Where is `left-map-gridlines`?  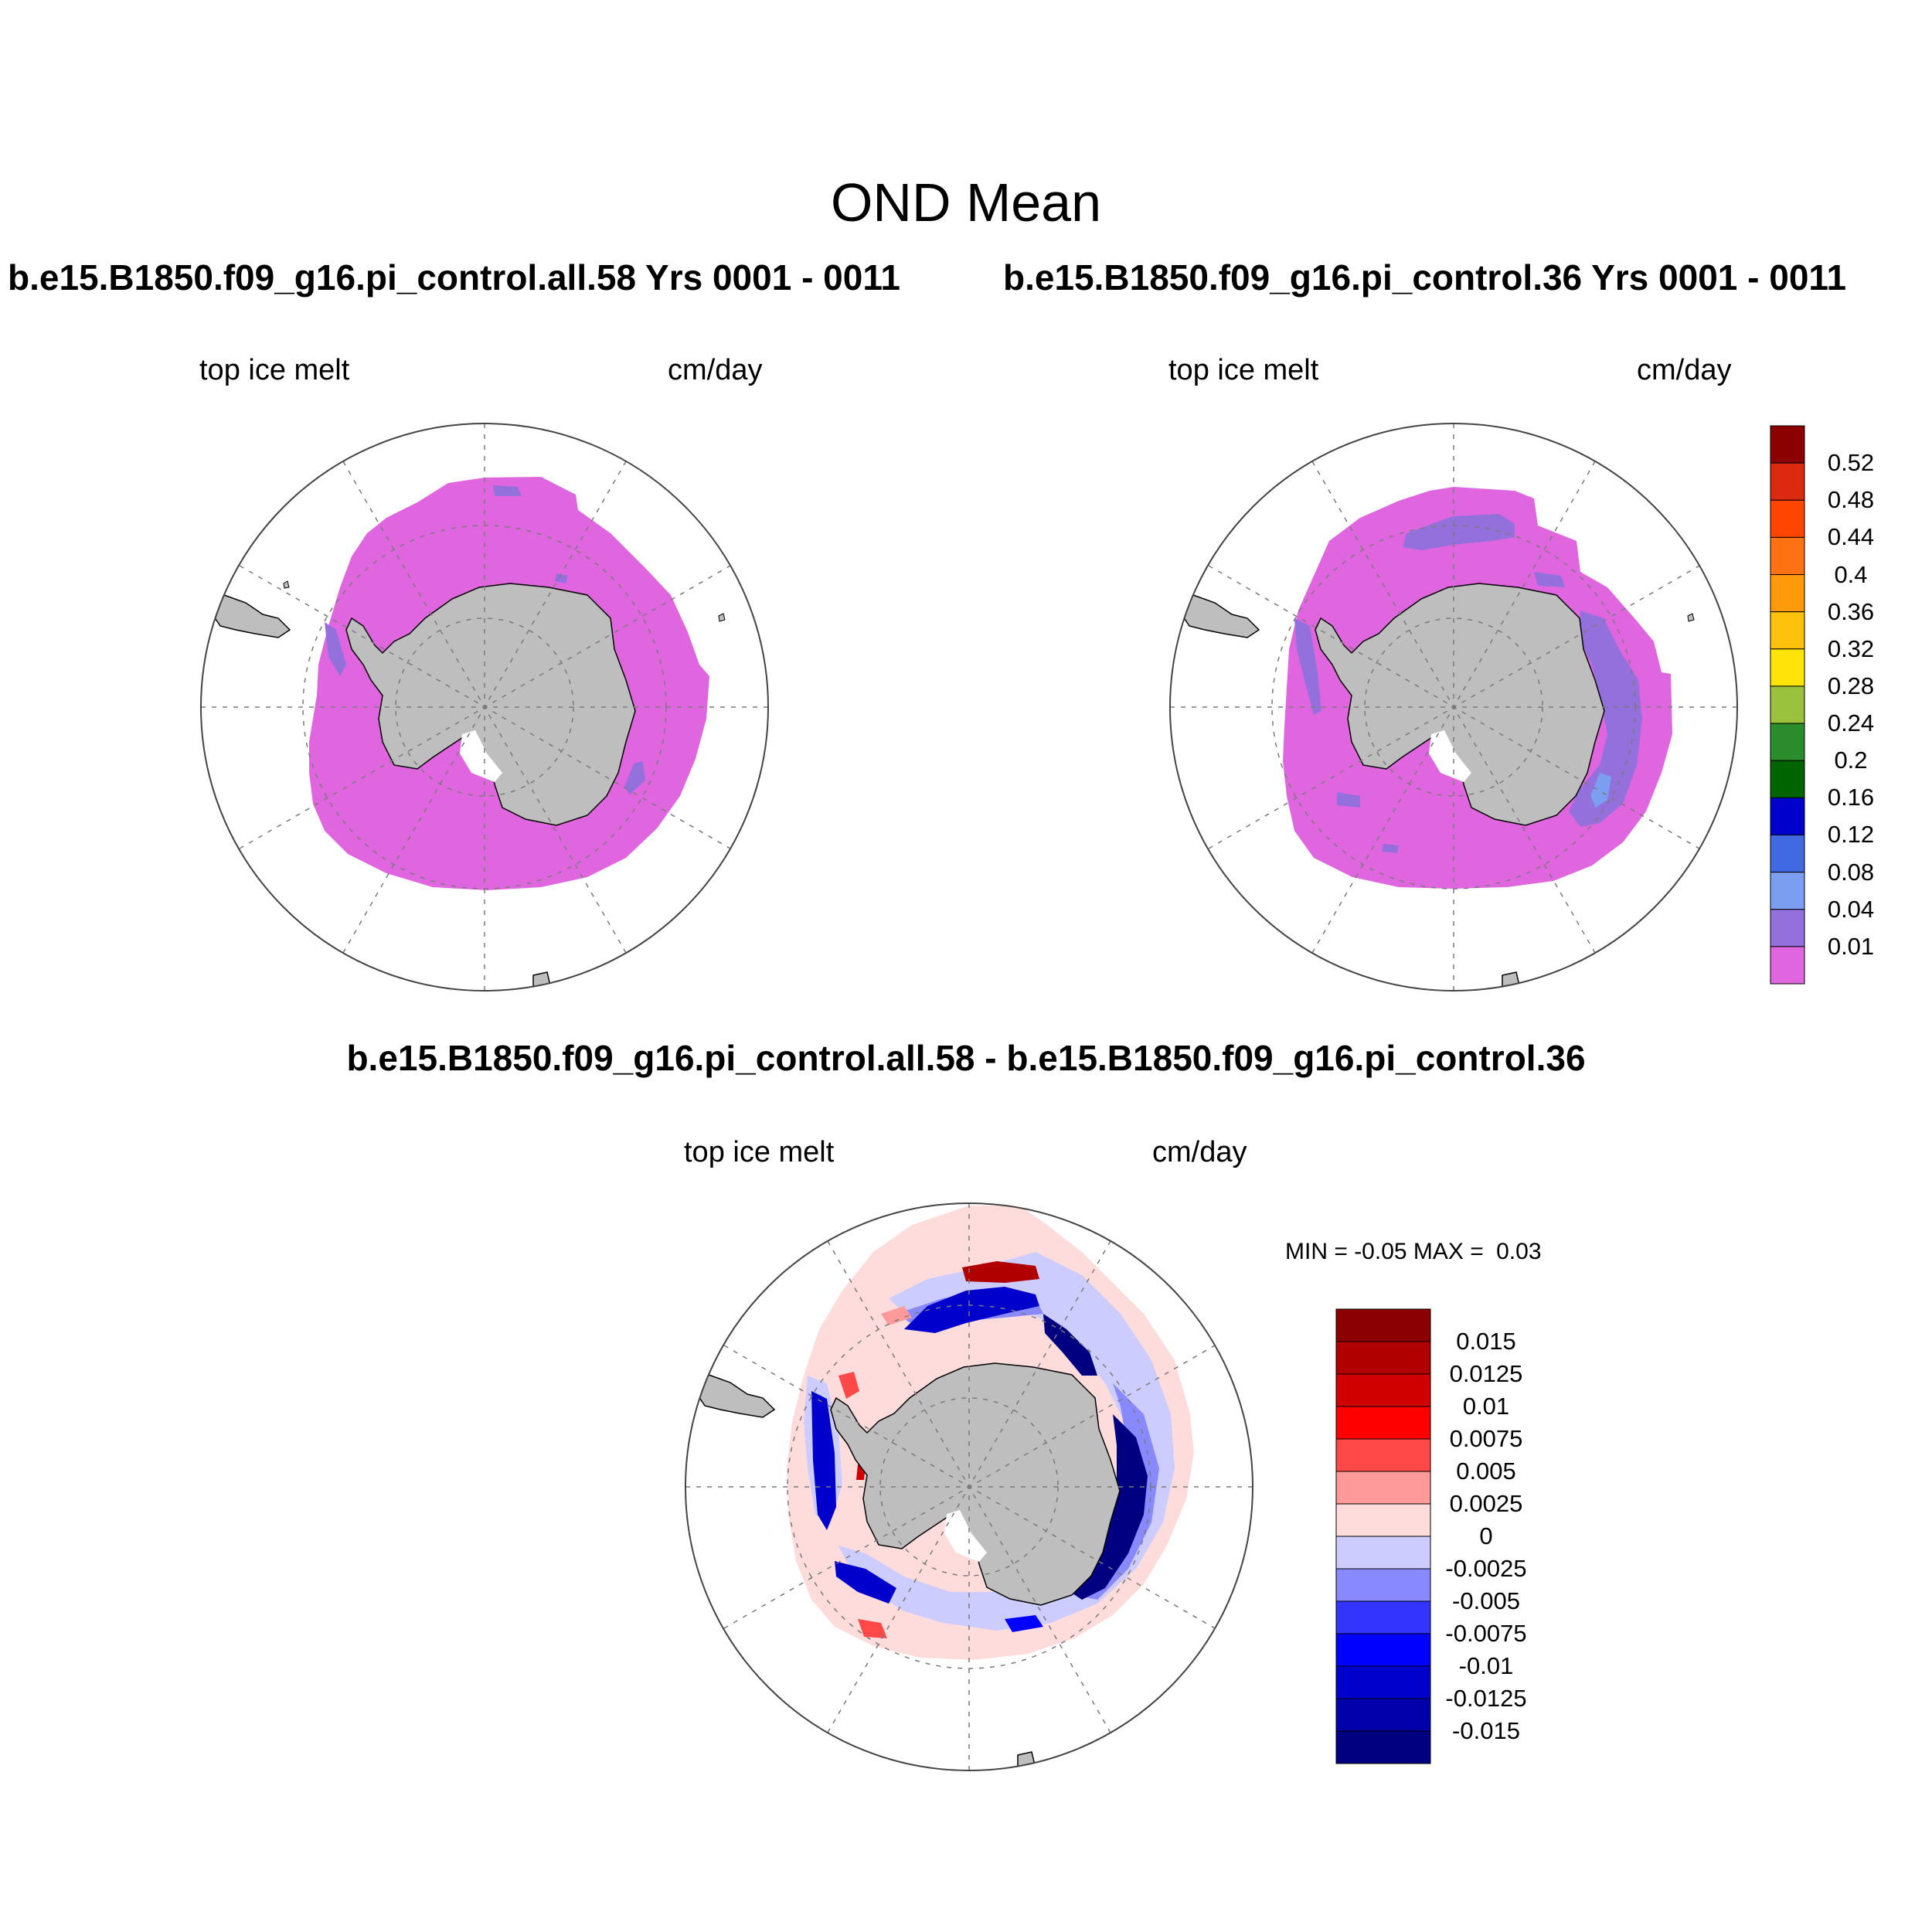
left-map-gridlines is located at coordinates (485, 707).